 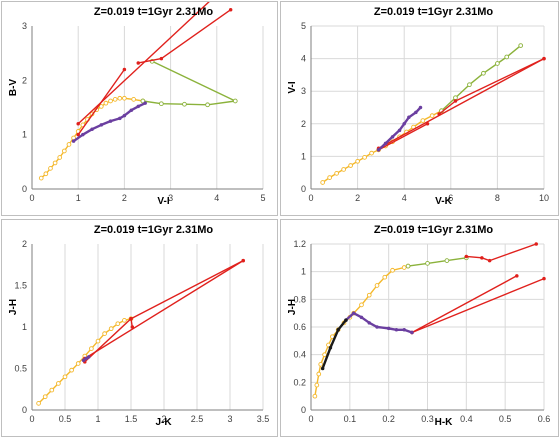 I want to click on series-line-yellow, so click(x=361, y=331).